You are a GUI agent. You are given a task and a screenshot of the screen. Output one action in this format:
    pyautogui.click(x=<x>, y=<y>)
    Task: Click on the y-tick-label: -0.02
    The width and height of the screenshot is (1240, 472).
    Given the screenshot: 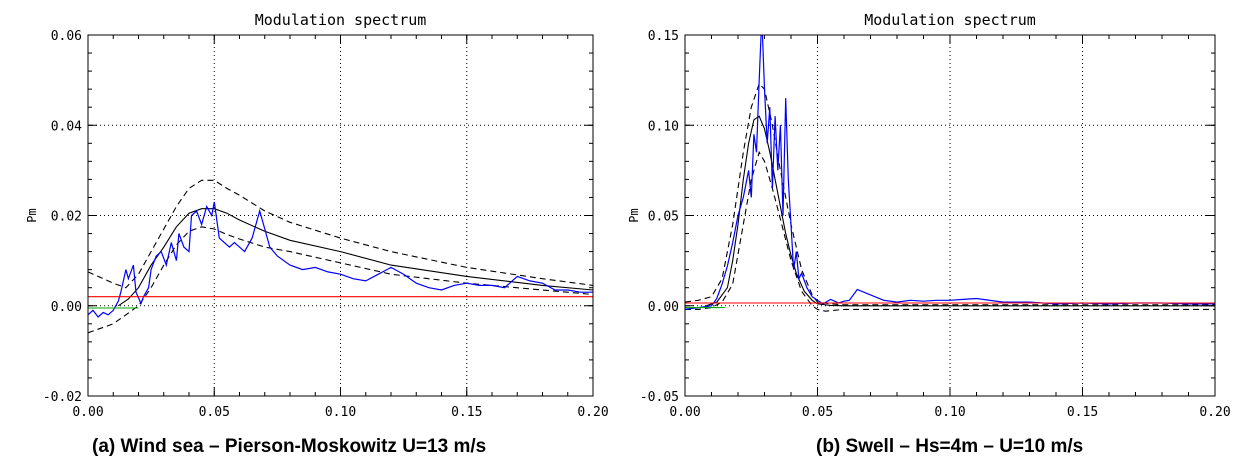 What is the action you would take?
    pyautogui.click(x=62, y=397)
    